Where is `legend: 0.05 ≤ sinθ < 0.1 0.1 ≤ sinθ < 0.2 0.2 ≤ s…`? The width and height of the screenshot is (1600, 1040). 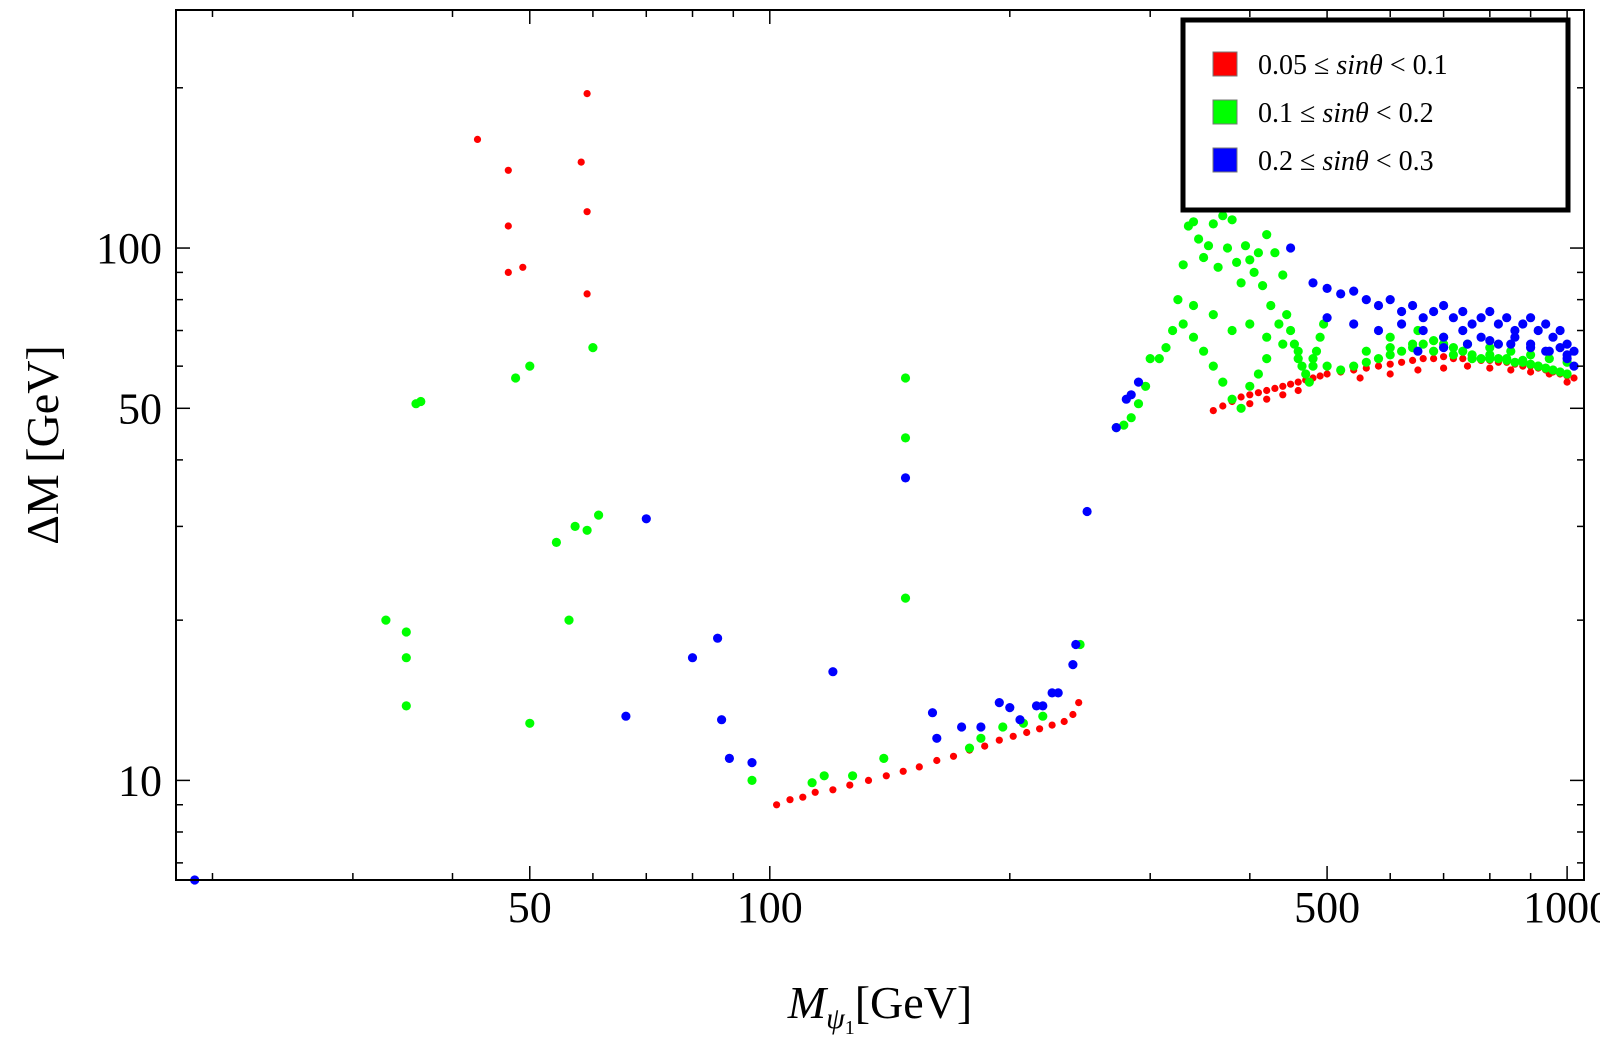 legend: 0.05 ≤ sinθ < 0.1 0.1 ≤ sinθ < 0.2 0.2 ≤ s… is located at coordinates (1375, 115).